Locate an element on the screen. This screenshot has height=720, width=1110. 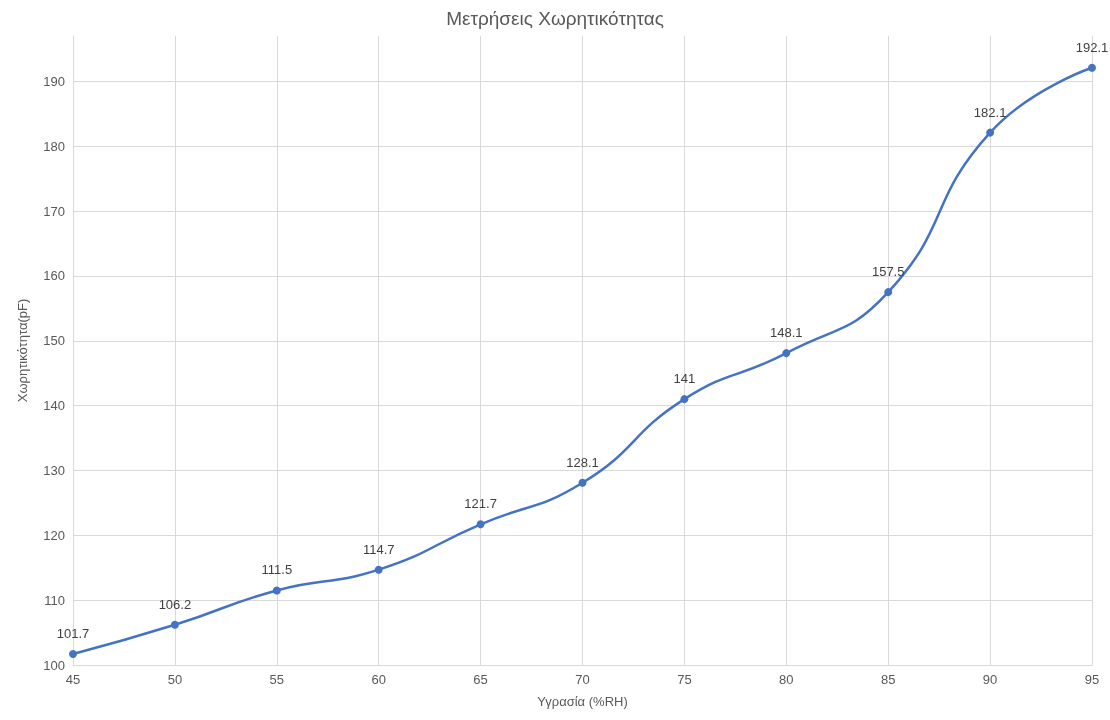
y-tick-label: 110 is located at coordinates (54, 600).